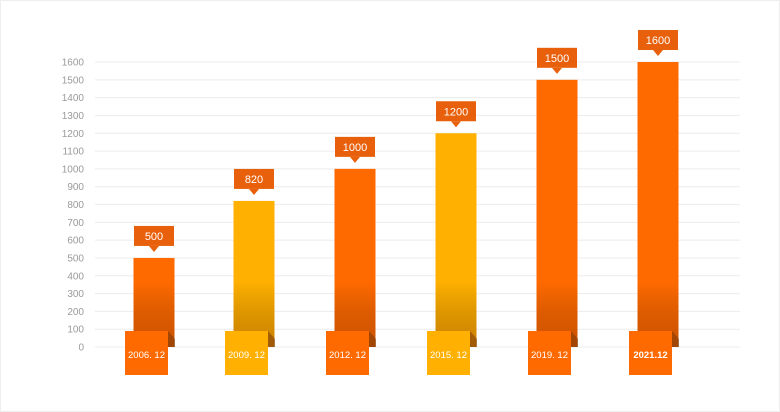 The image size is (780, 412). I want to click on y-tick-label: 1600, so click(73, 63).